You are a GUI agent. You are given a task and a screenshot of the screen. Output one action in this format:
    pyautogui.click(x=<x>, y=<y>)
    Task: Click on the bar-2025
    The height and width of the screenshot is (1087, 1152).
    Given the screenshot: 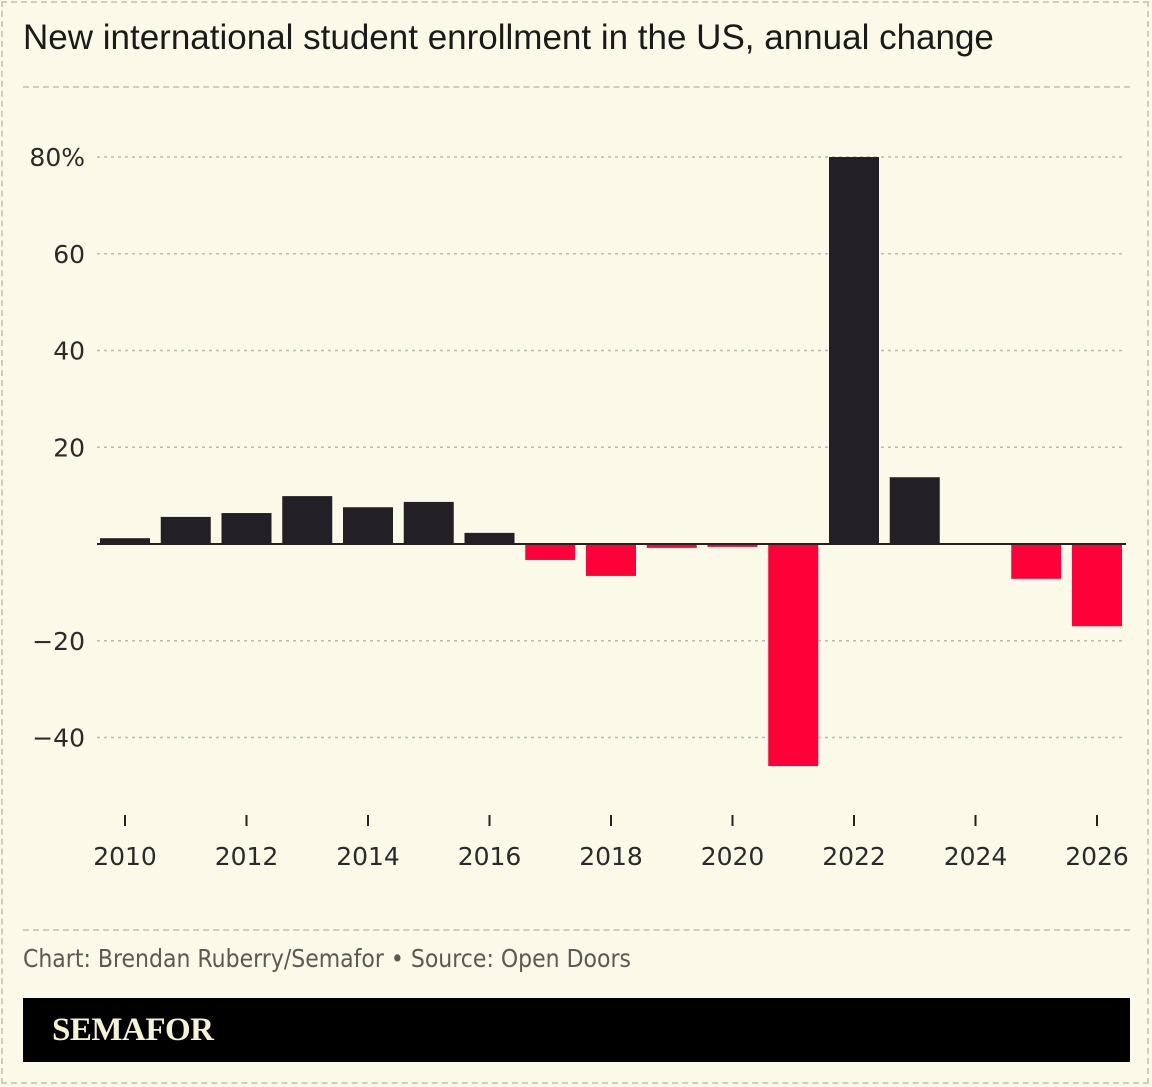 What is the action you would take?
    pyautogui.click(x=1036, y=561)
    